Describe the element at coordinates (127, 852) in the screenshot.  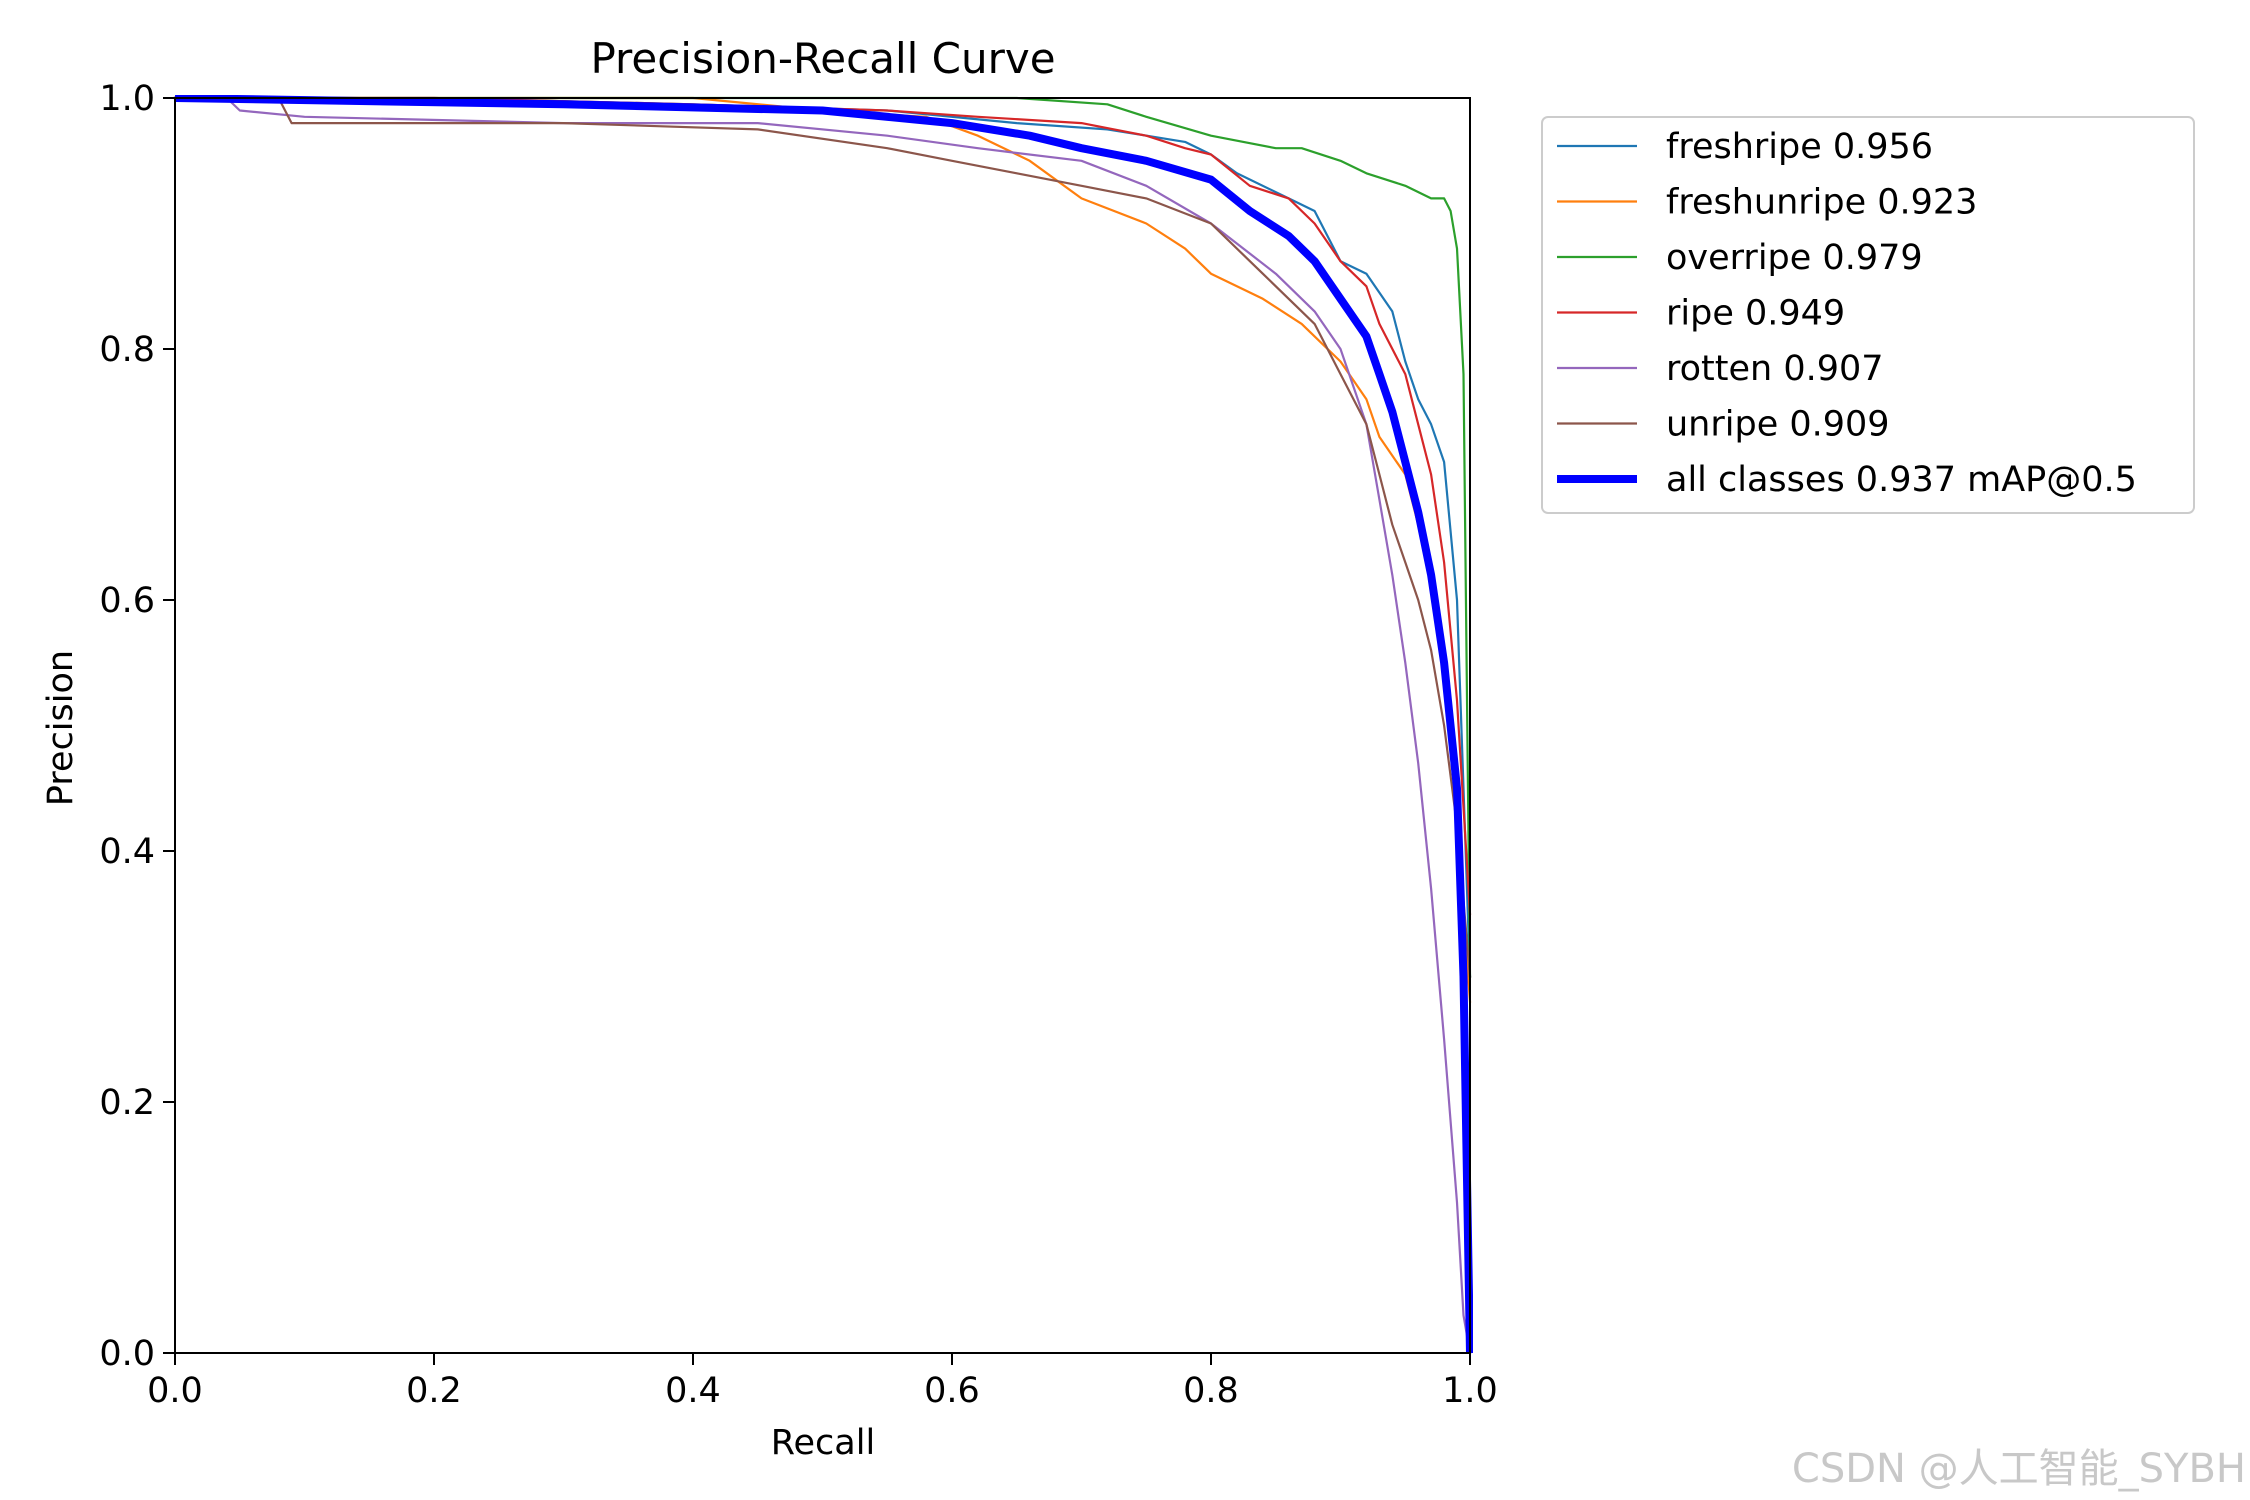
I see `y-tick-label: 0.4` at that location.